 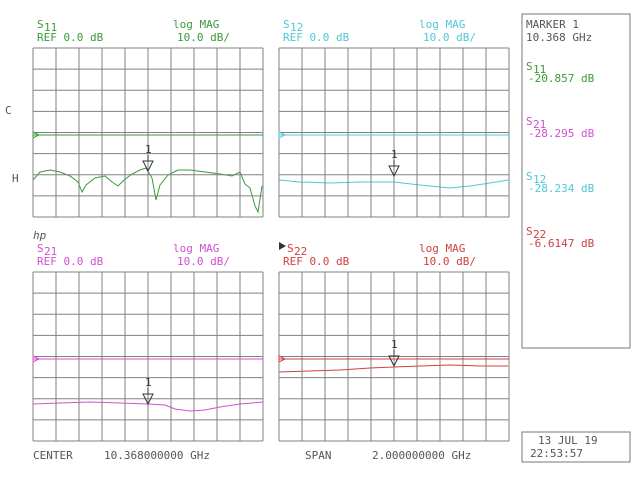 I want to click on date-box, so click(x=576, y=447).